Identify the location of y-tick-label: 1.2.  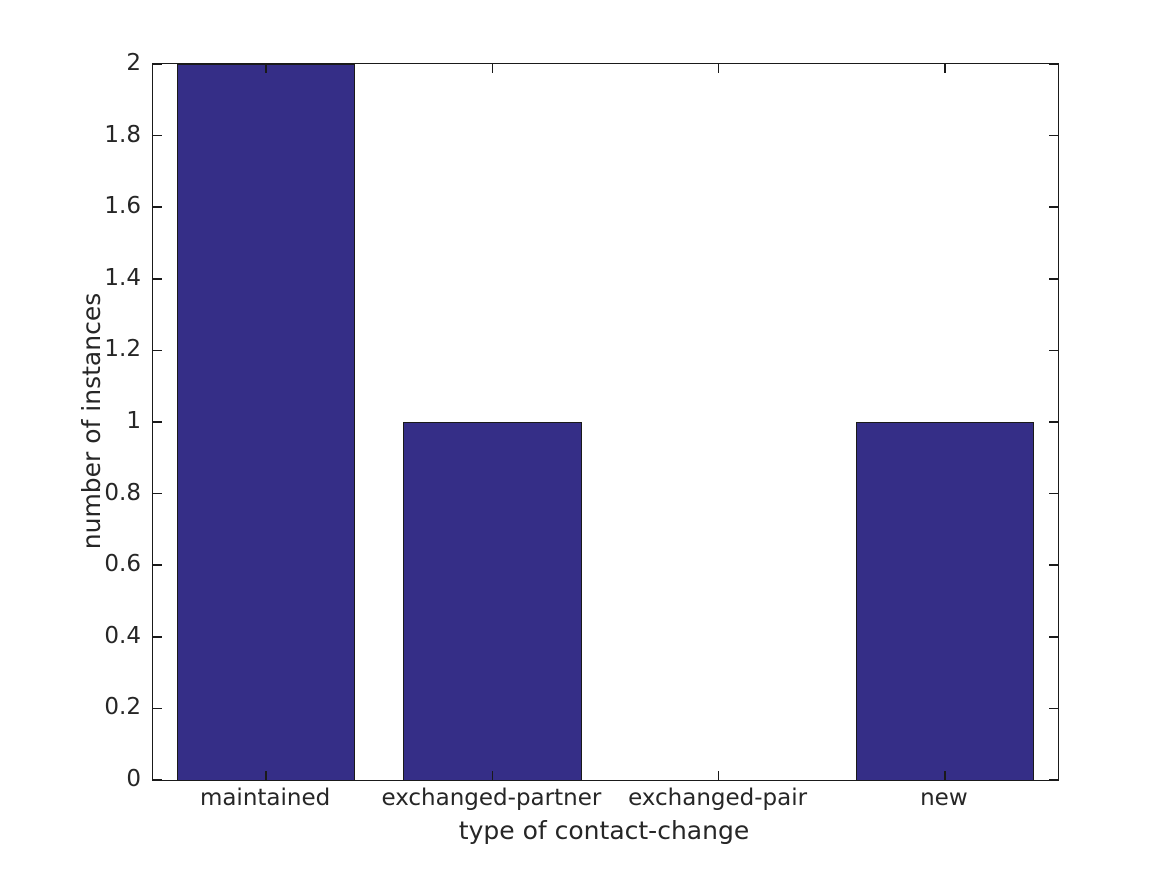
(122, 349).